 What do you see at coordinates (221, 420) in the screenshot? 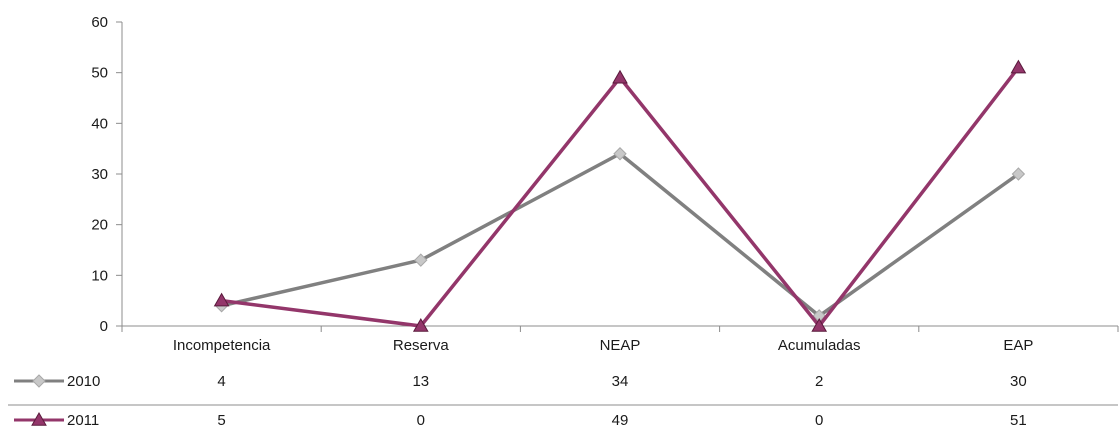
I see `data-table-value: 5` at bounding box center [221, 420].